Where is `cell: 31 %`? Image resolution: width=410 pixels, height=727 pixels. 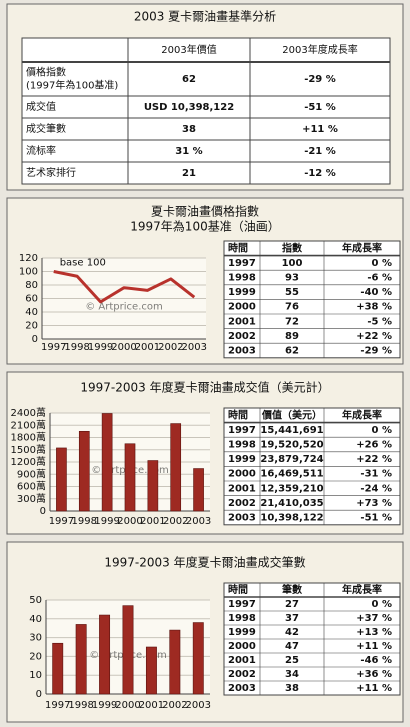
cell: 31 % is located at coordinates (188, 151).